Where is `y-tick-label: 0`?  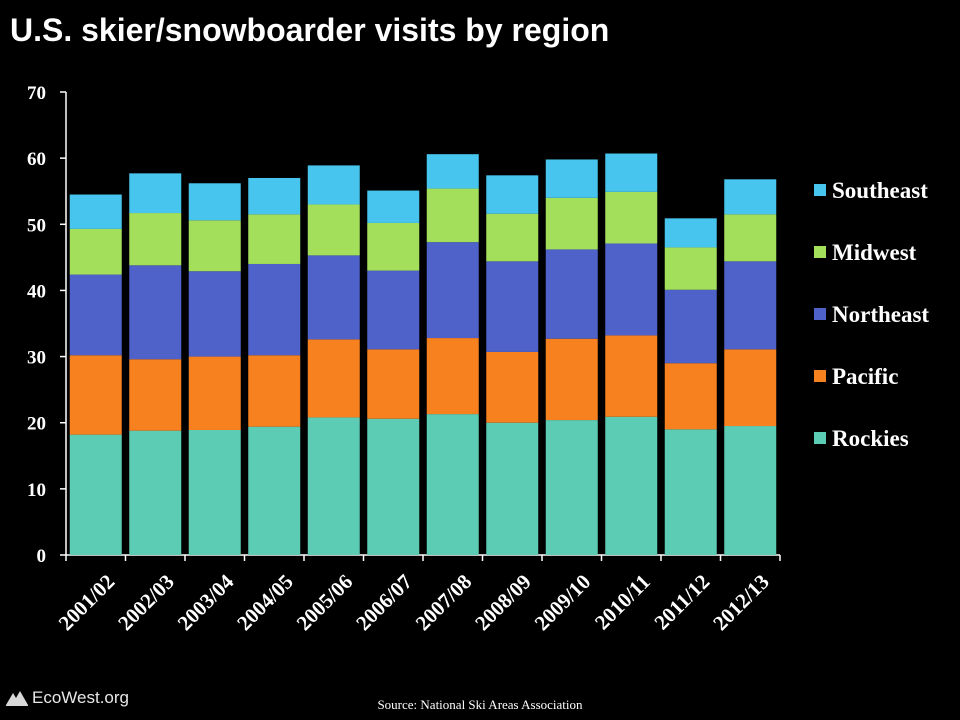
y-tick-label: 0 is located at coordinates (42, 556).